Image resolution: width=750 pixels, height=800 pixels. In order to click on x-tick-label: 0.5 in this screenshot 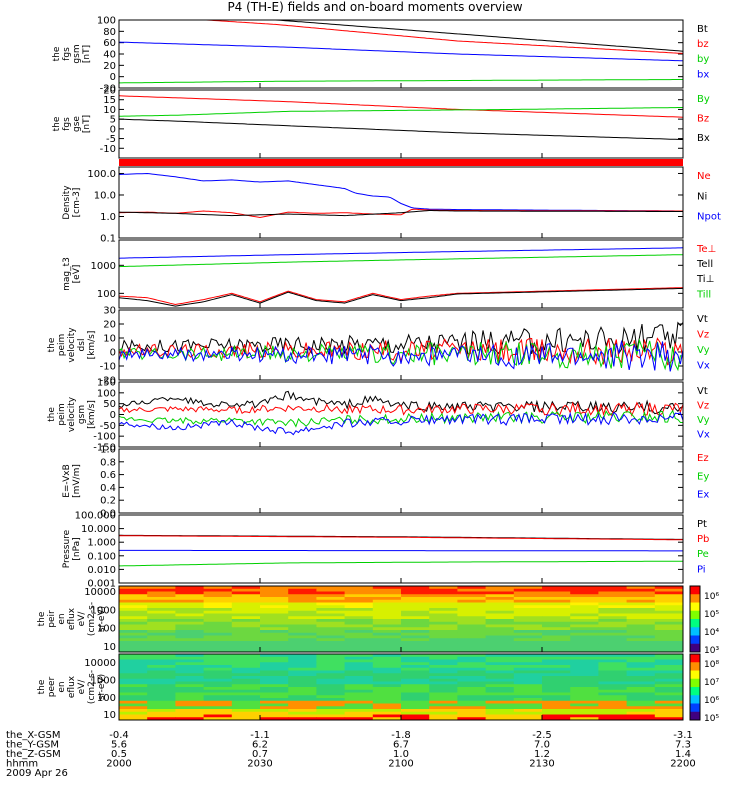, I will do `click(119, 754)`.